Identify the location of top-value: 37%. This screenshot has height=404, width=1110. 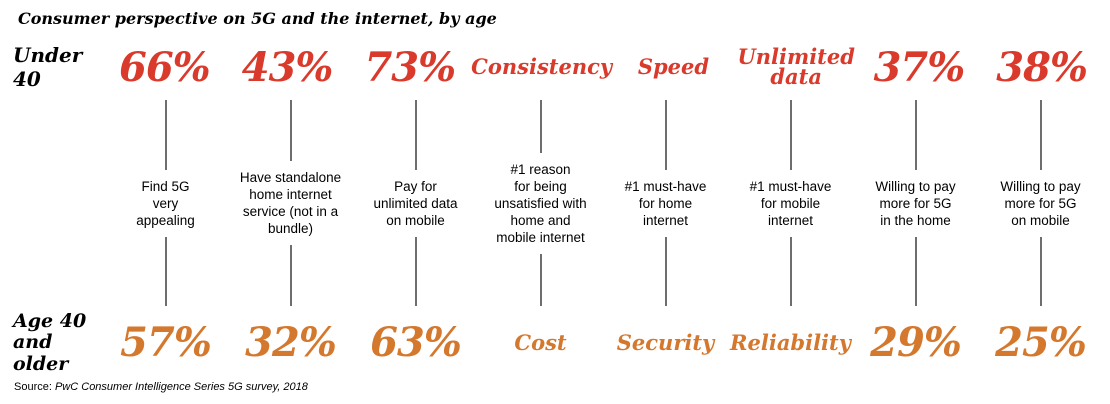
(919, 67).